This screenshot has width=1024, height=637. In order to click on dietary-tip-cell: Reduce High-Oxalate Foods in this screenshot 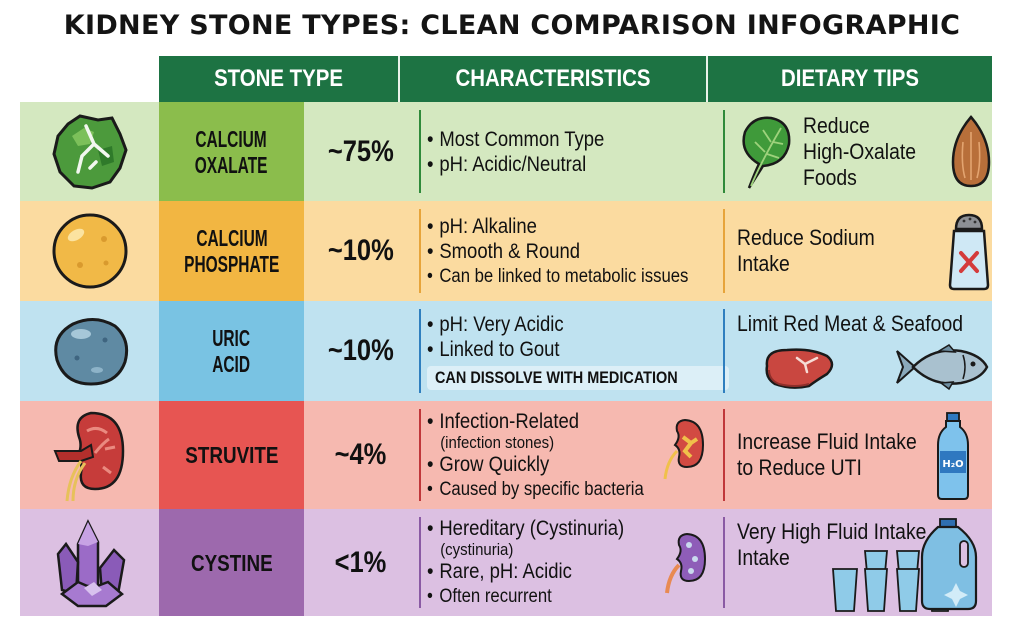, I will do `click(858, 151)`.